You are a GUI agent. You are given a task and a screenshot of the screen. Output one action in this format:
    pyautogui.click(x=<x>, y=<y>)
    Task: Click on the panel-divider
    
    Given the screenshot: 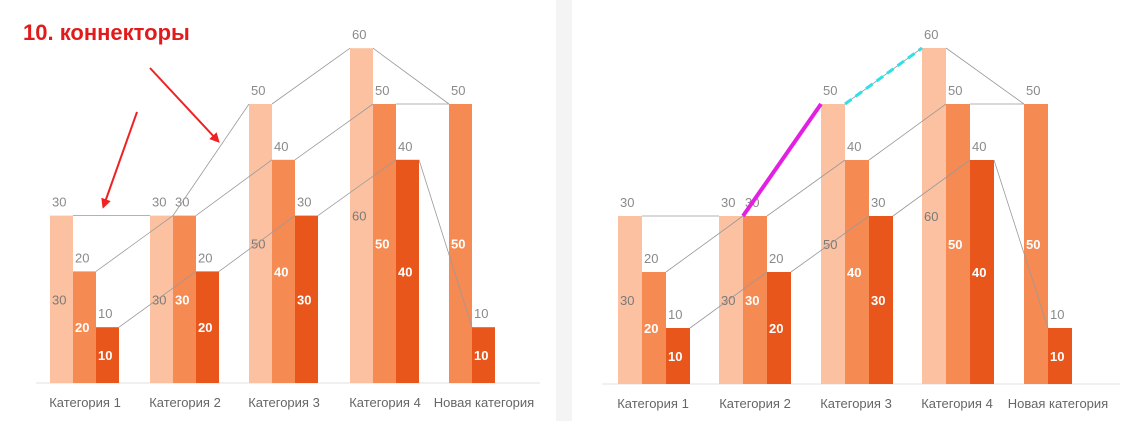 What is the action you would take?
    pyautogui.click(x=564, y=210)
    